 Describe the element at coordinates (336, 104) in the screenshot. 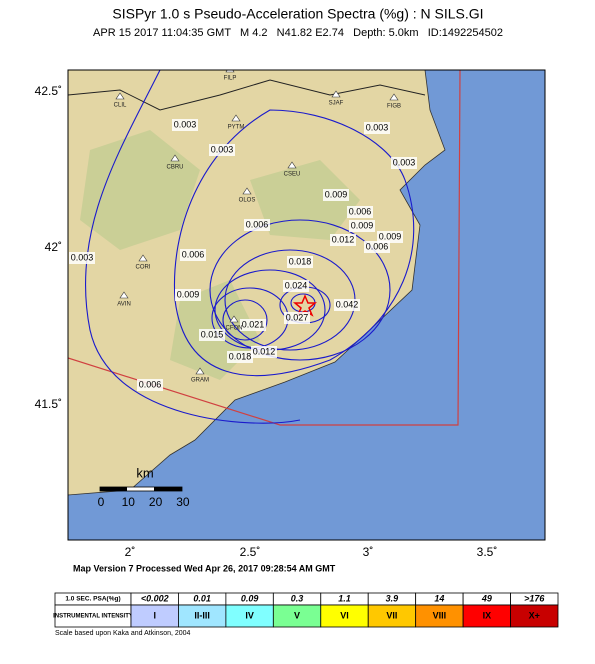

I see `station-label: SJAF` at that location.